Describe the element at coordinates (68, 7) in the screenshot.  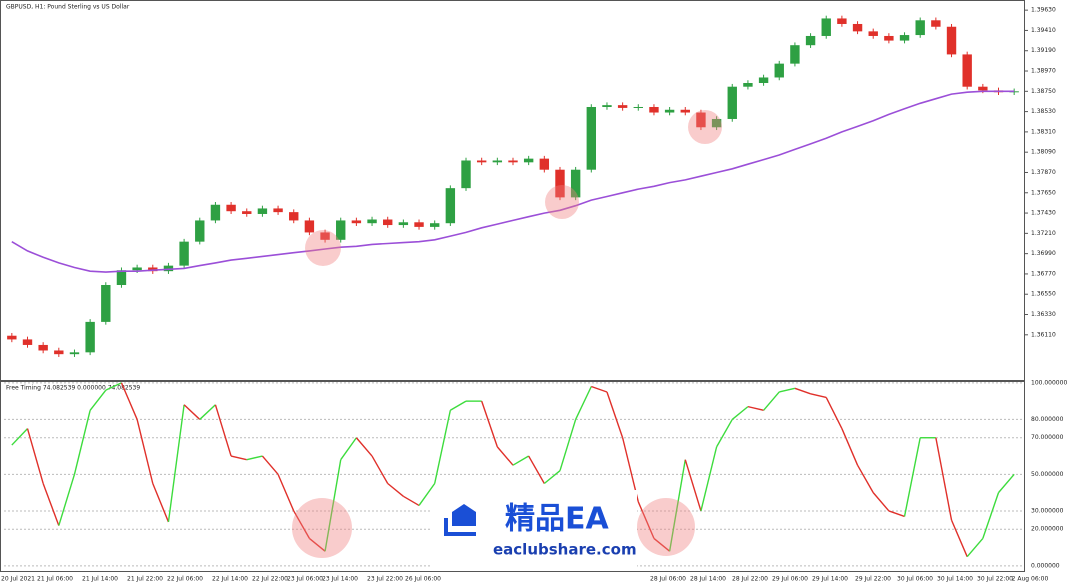
I see `chart-title: GBPUSD, H1: Pound Sterling vs US Dollar` at that location.